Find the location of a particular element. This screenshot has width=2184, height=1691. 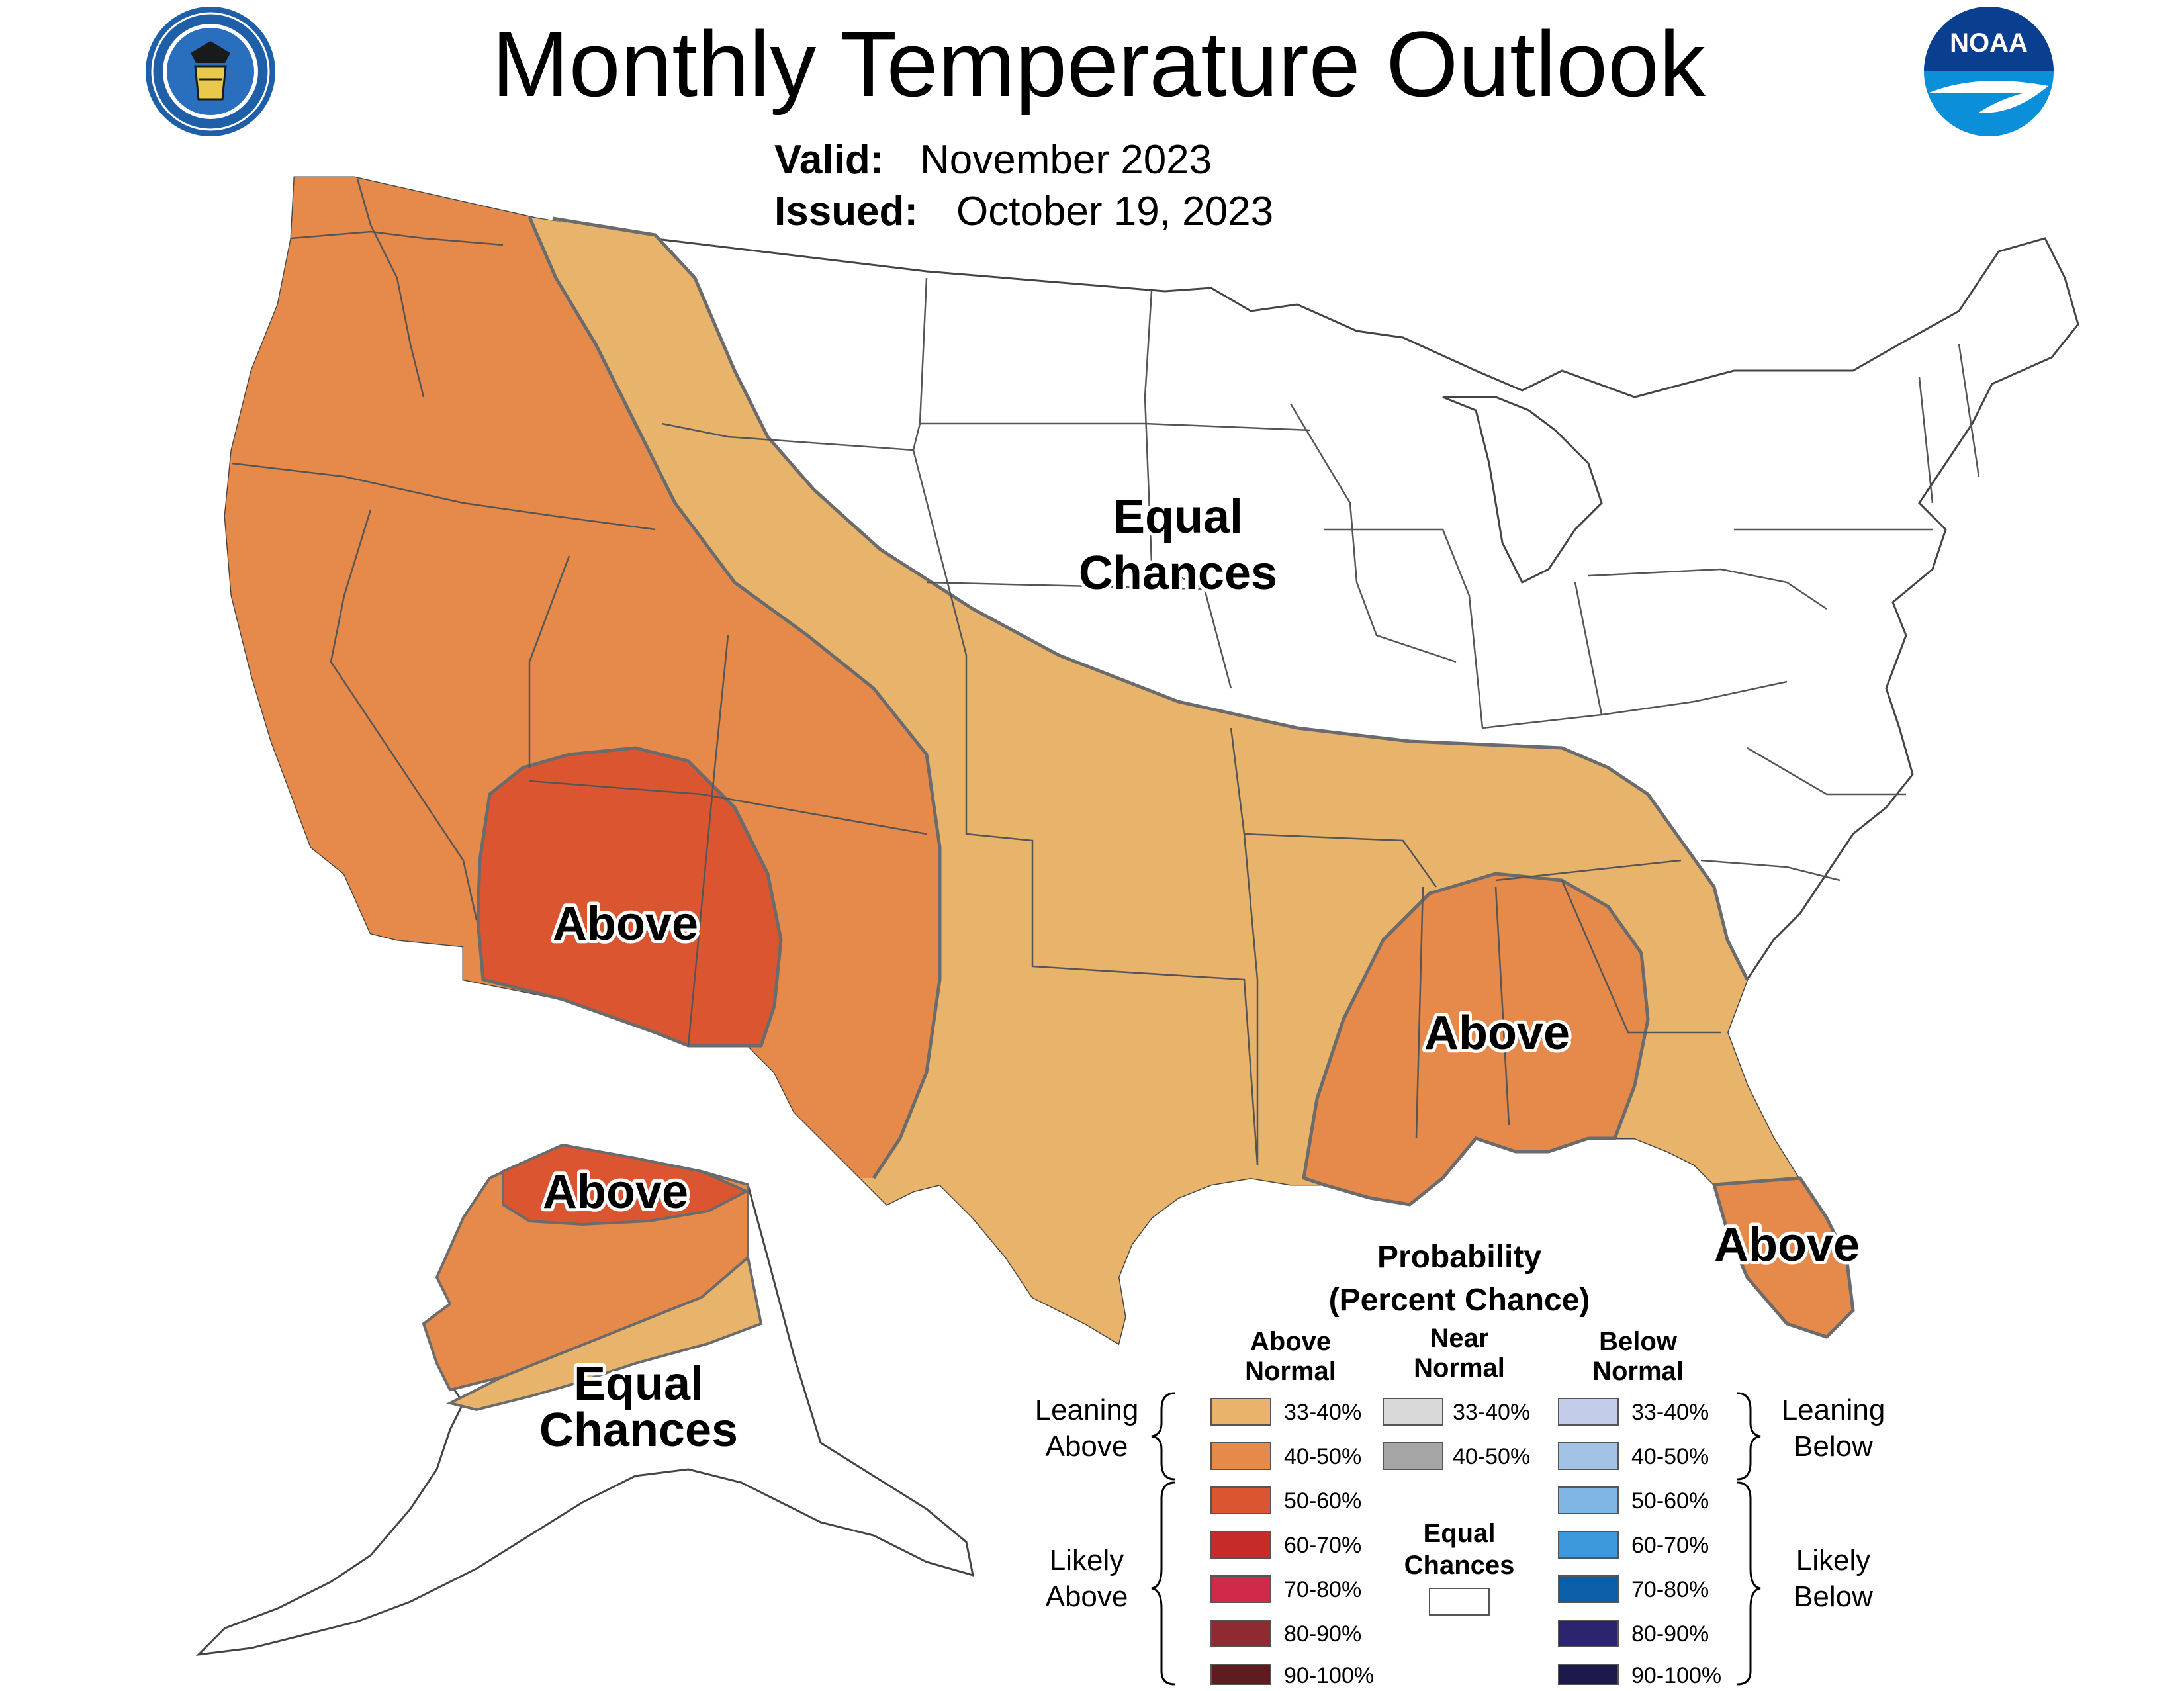

alaska-above-50-60-region is located at coordinates (626, 1184).